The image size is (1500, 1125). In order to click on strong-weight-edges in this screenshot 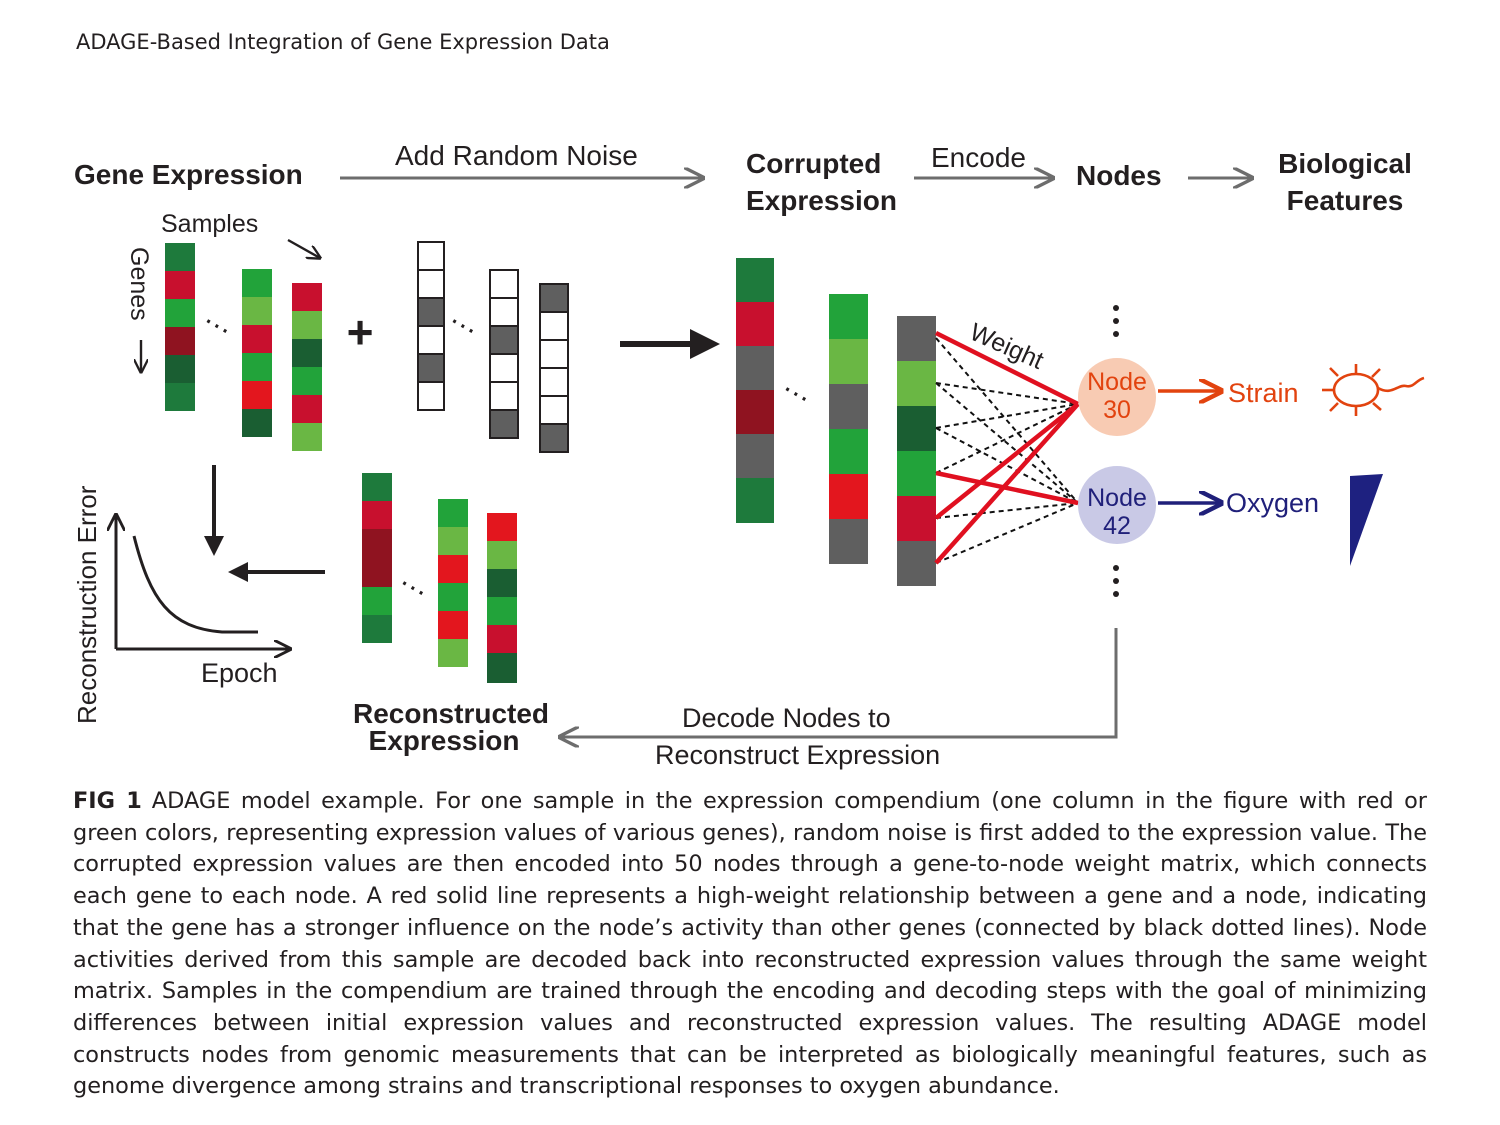, I will do `click(1007, 447)`.